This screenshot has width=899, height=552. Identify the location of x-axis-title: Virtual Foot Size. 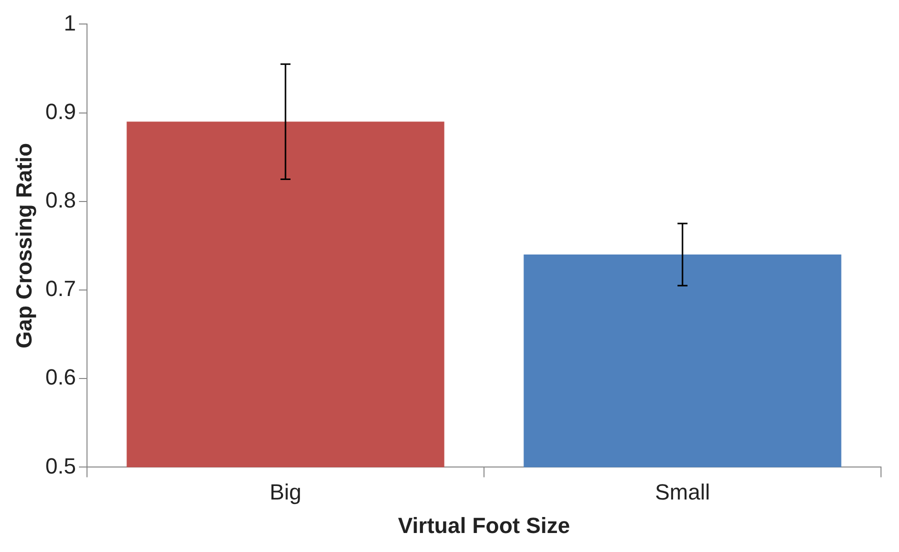
(484, 525).